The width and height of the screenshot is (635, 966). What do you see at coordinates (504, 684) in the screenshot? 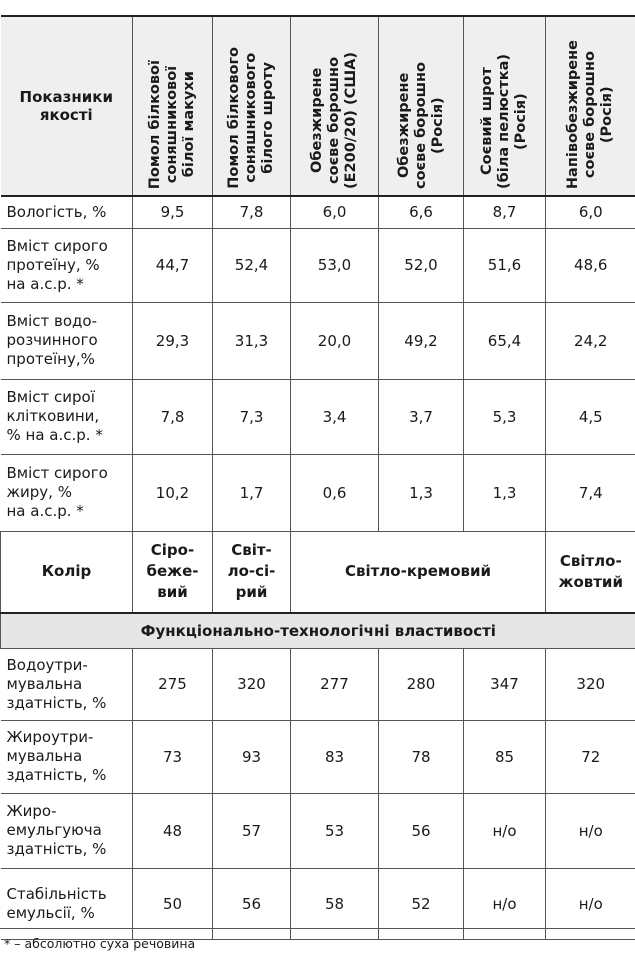
I see `value-cell: 347` at bounding box center [504, 684].